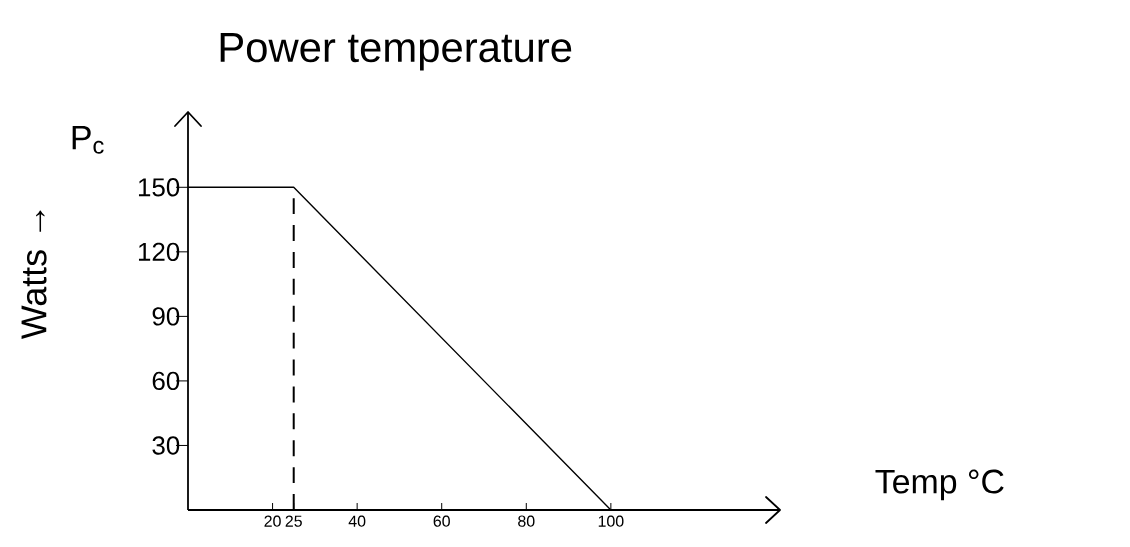 The image size is (1130, 547). What do you see at coordinates (159, 187) in the screenshot?
I see `y-tick-label: 150` at bounding box center [159, 187].